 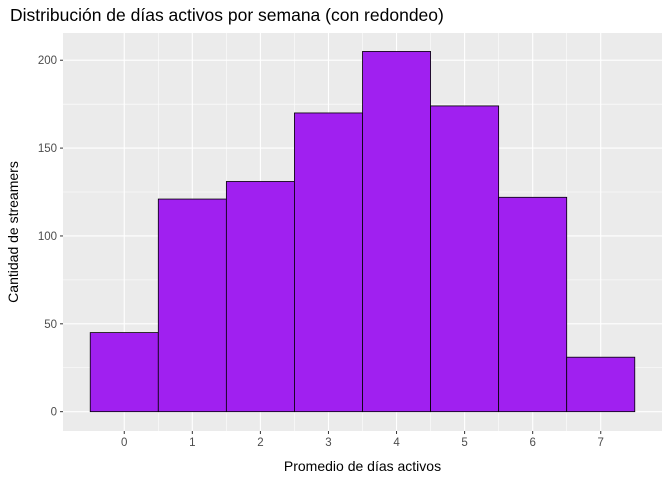 I want to click on y-tick-label: 50, so click(x=50, y=325).